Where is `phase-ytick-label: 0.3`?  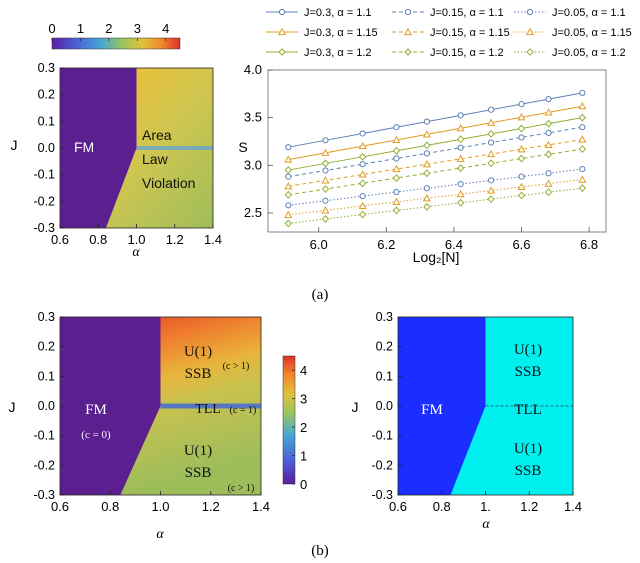 phase-ytick-label: 0.3 is located at coordinates (384, 317).